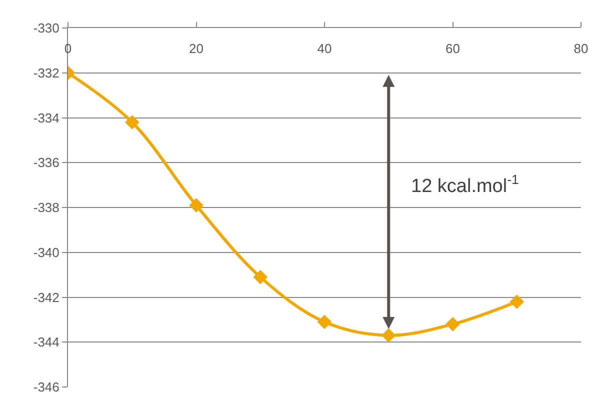  Describe the element at coordinates (324, 48) in the screenshot. I see `x-tick-label: 40` at that location.